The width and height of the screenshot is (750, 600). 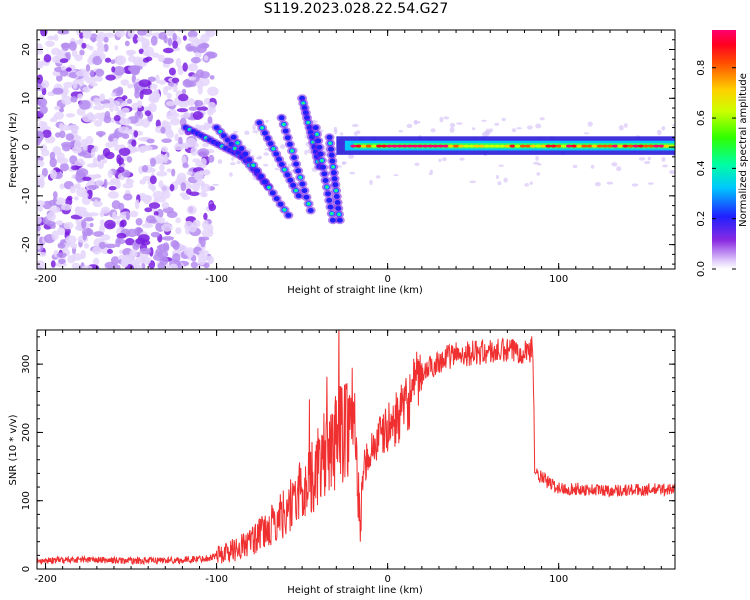 What do you see at coordinates (355, 590) in the screenshot?
I see `bottom-x-axis-label: Height of straight line (km)` at bounding box center [355, 590].